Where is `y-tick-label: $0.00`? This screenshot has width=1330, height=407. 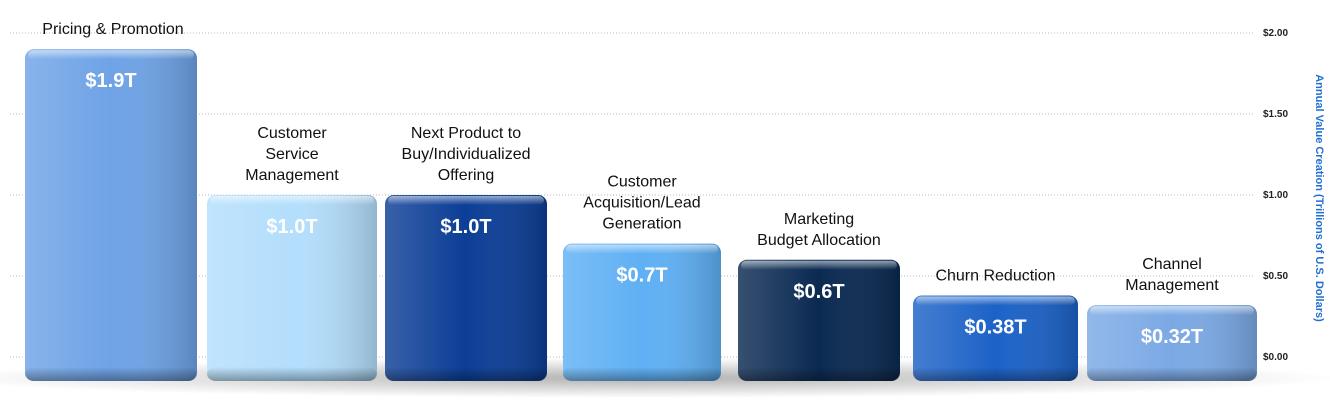 y-tick-label: $0.00 is located at coordinates (1275, 357).